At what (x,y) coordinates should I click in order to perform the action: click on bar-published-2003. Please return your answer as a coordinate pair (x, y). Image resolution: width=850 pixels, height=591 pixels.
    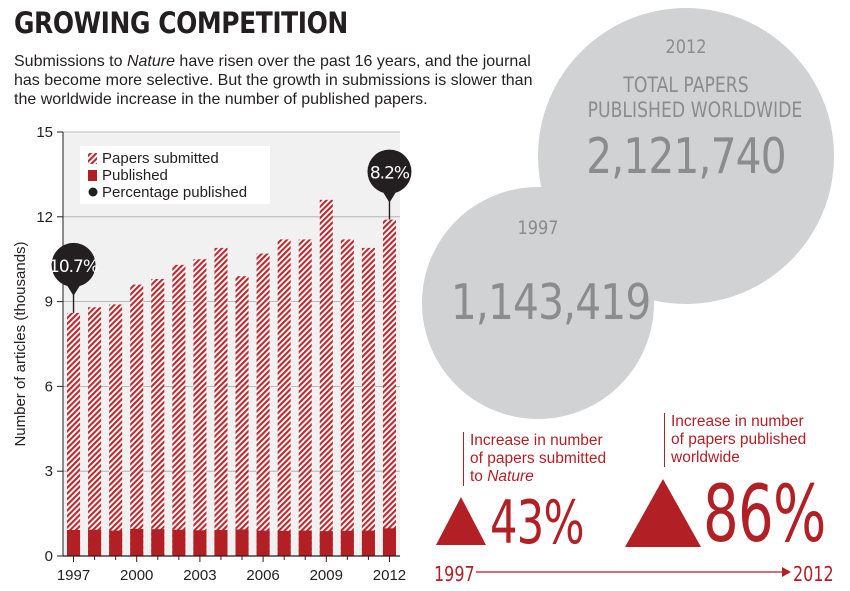
    Looking at the image, I should click on (200, 543).